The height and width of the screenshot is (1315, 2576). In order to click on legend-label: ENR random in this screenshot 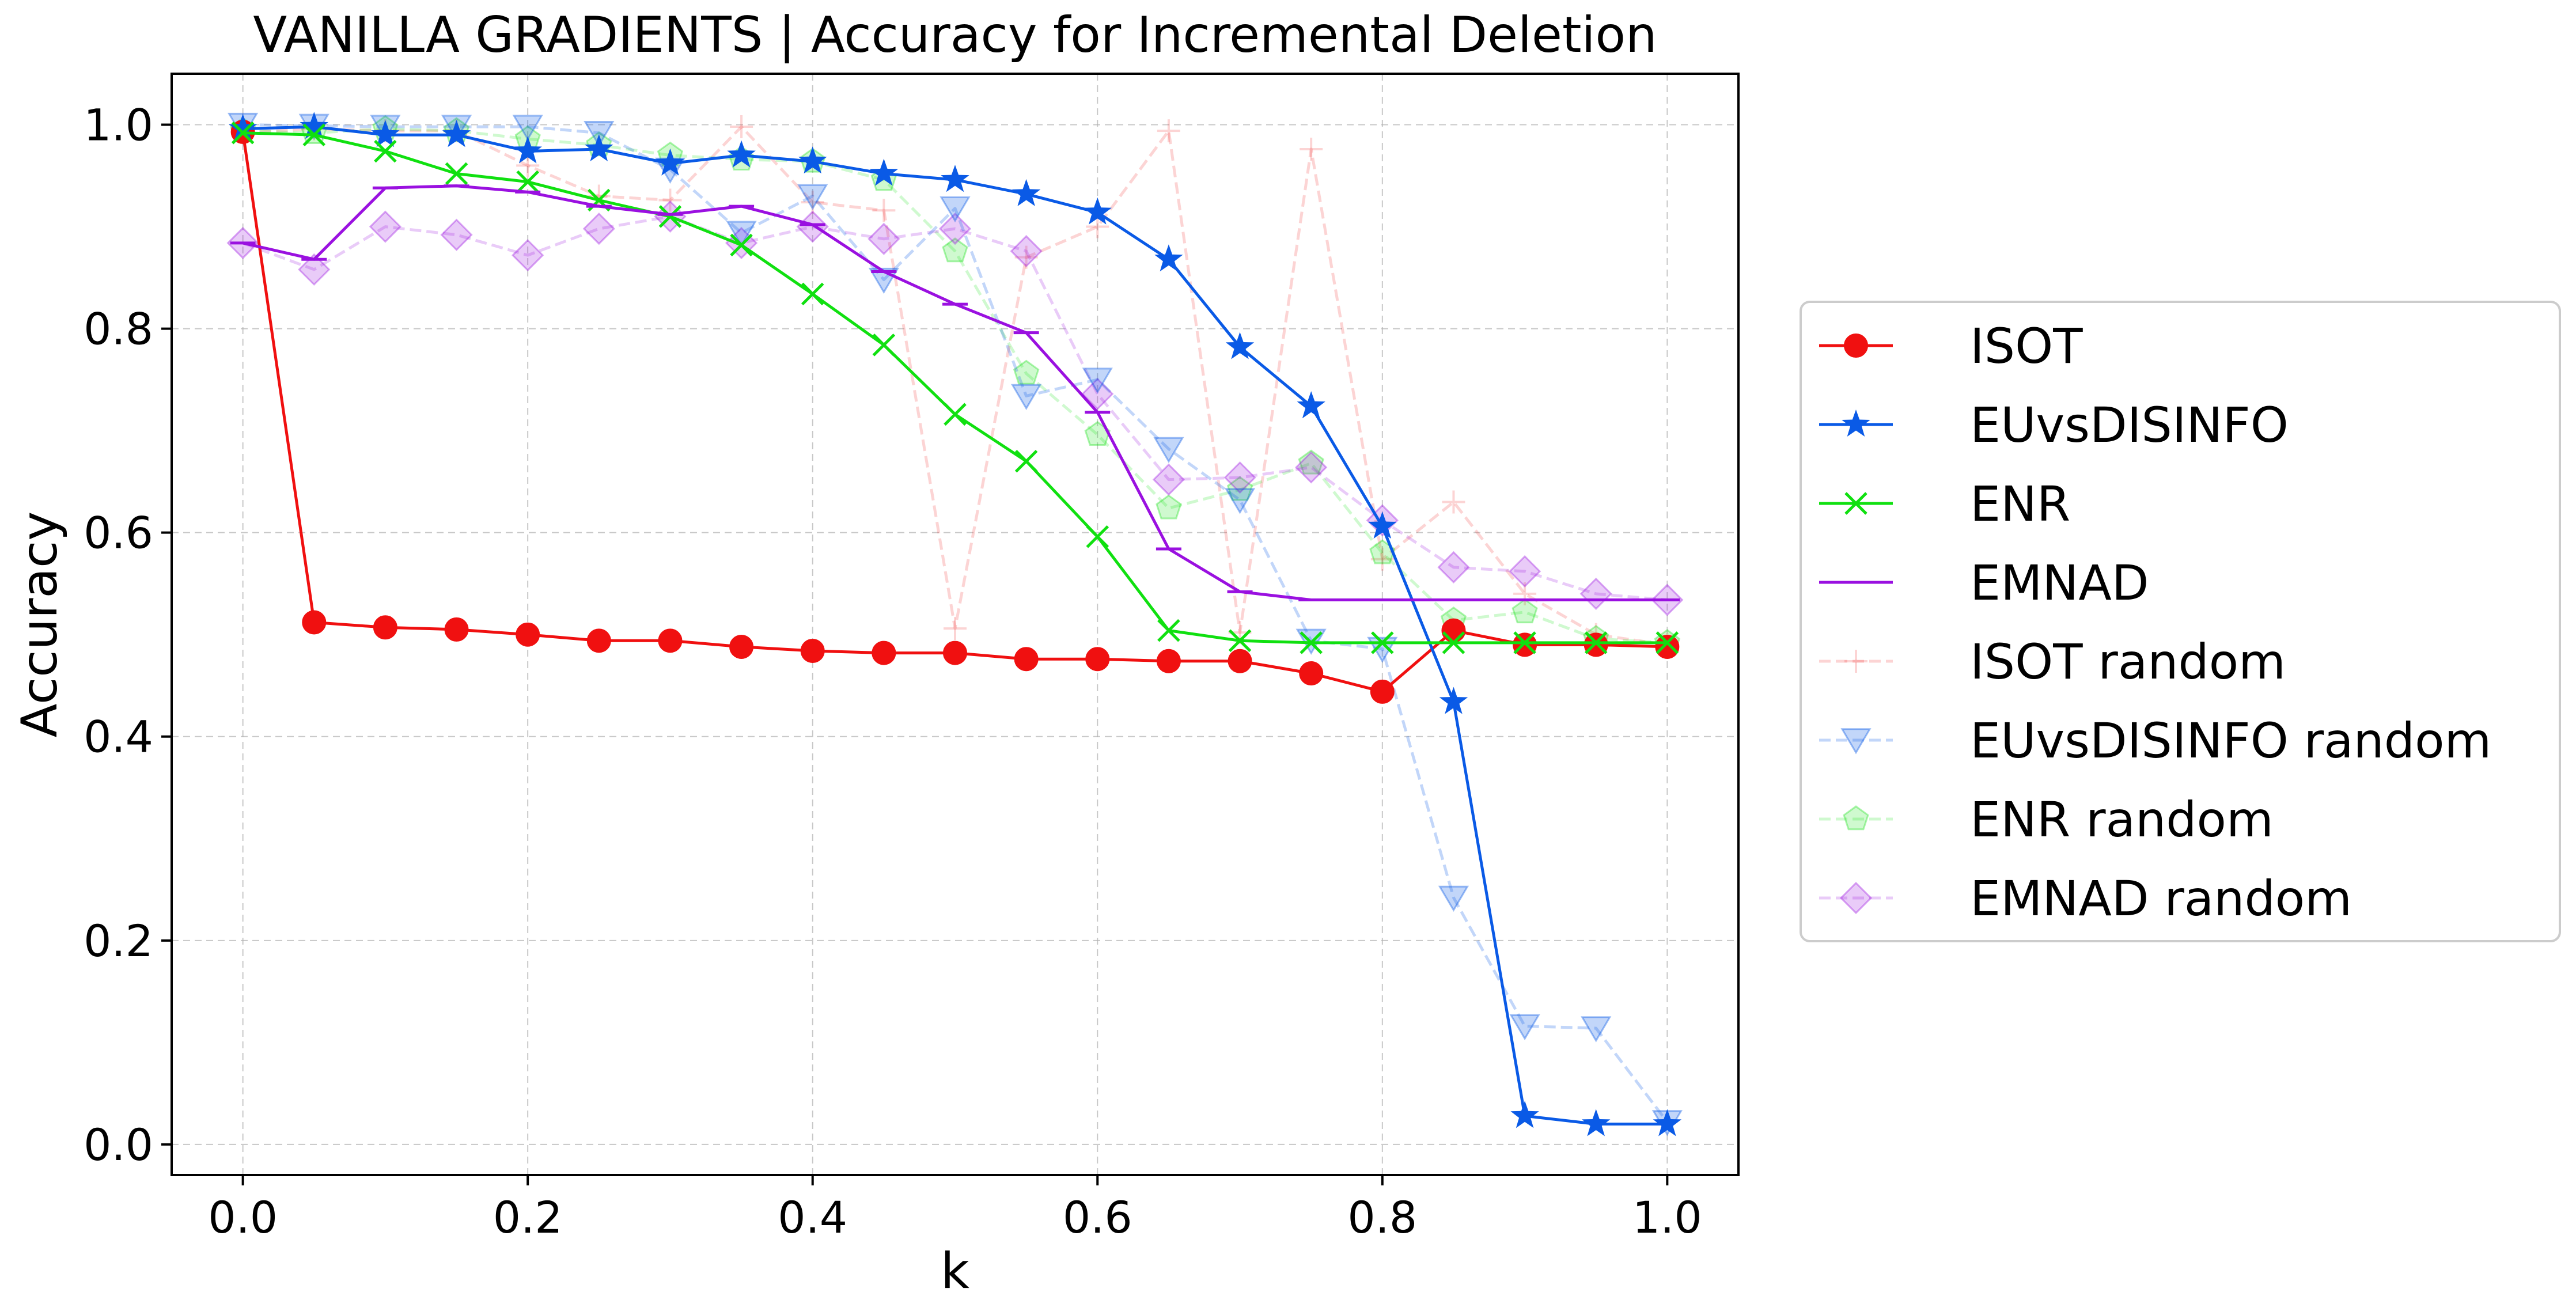, I will do `click(2122, 820)`.